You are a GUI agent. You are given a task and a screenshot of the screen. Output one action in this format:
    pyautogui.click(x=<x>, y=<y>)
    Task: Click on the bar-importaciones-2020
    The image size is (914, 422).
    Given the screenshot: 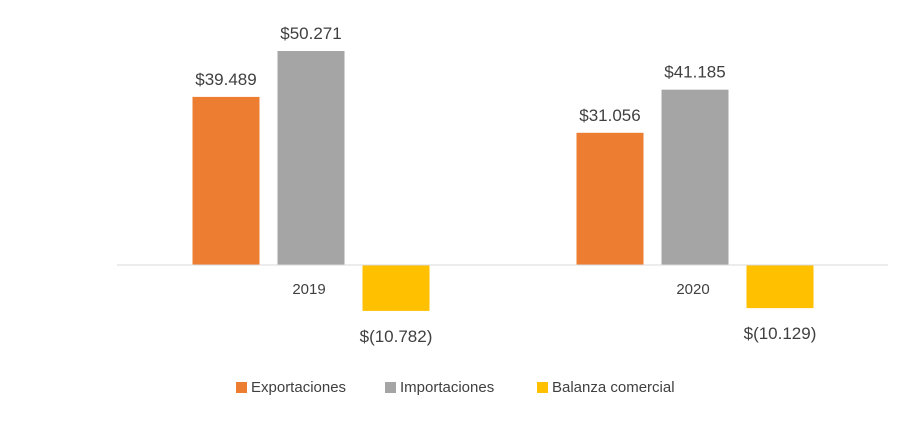 What is the action you would take?
    pyautogui.click(x=695, y=177)
    